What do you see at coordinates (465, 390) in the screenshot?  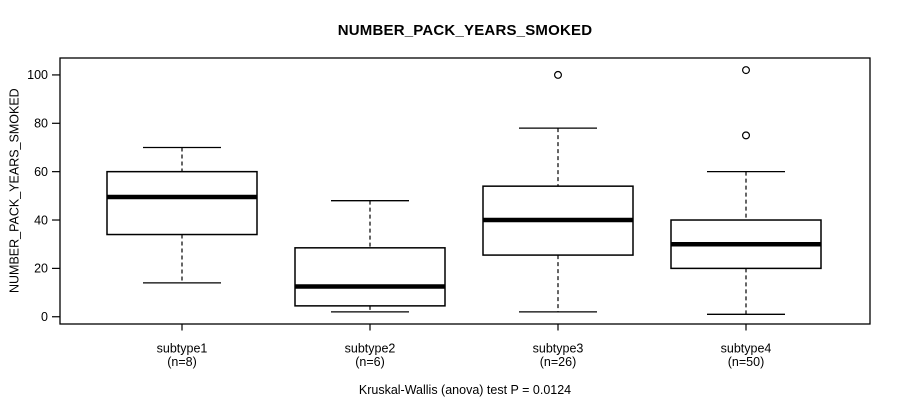 I see `stat-test-note: Kruskal-Wallis (anova) test P = 0.0124` at bounding box center [465, 390].